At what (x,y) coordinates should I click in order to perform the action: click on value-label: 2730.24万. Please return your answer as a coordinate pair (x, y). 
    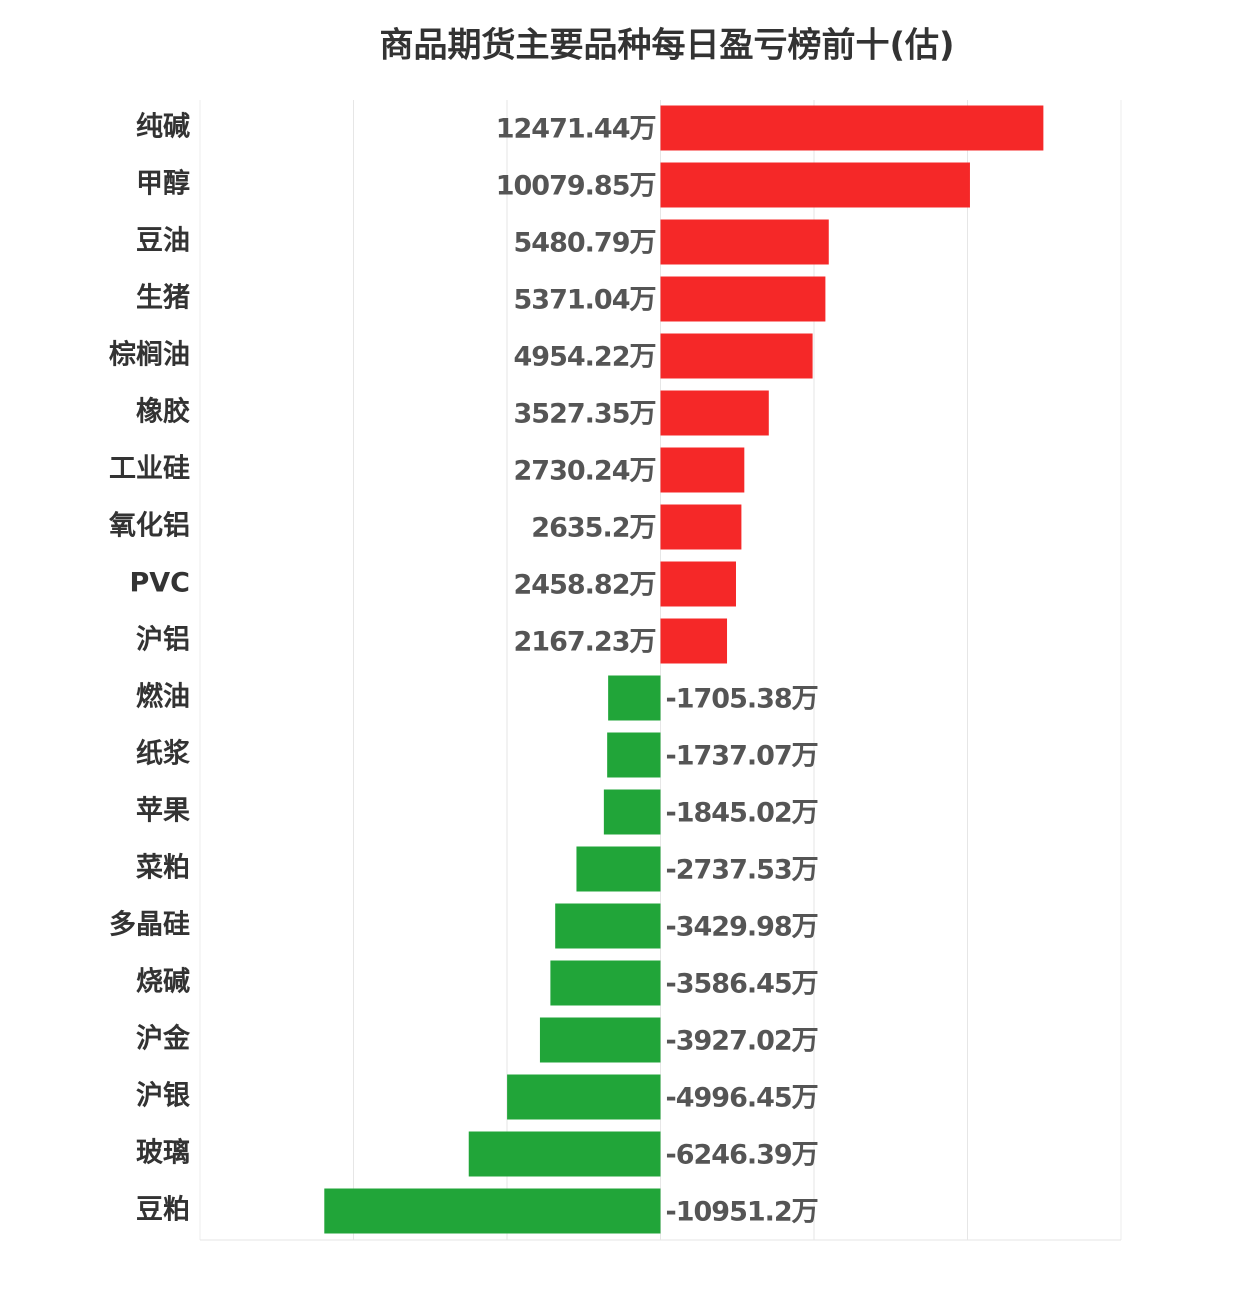
    Looking at the image, I should click on (585, 471).